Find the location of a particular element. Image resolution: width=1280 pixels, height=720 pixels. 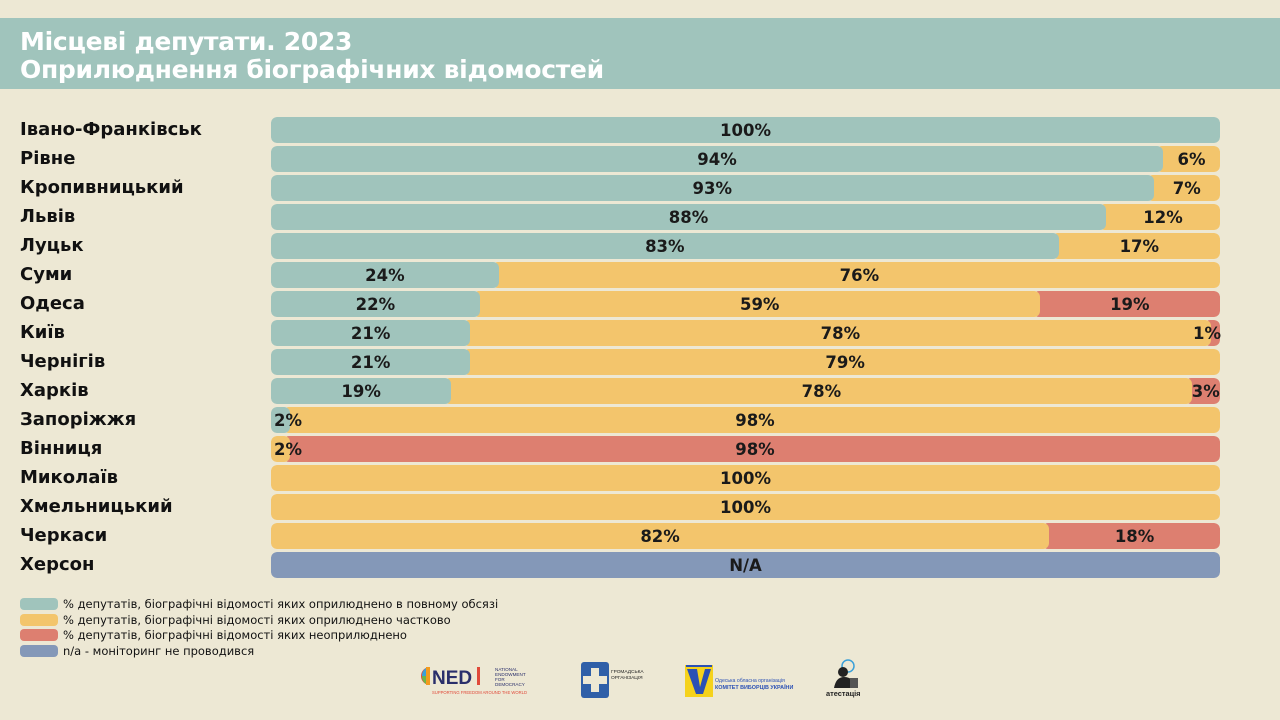

data-label: 1% is located at coordinates (1206, 333).